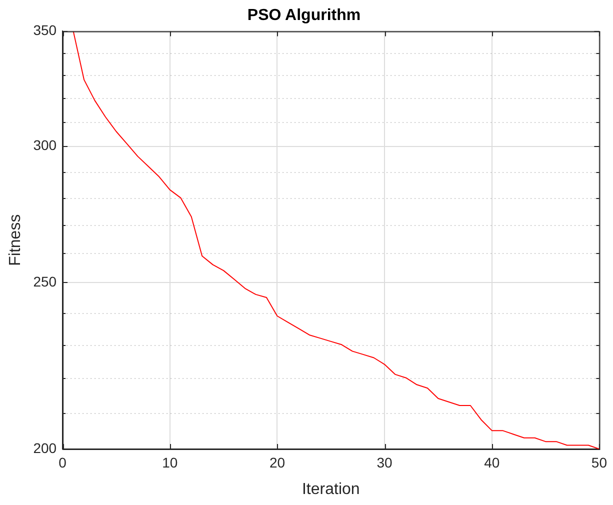  Describe the element at coordinates (45, 448) in the screenshot. I see `y-tick-label: 200` at that location.